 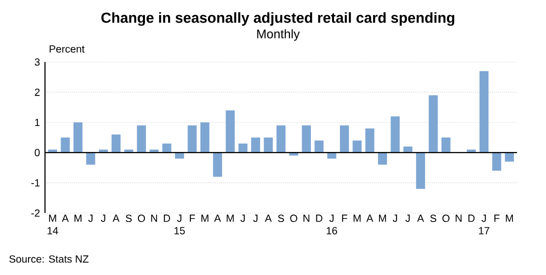 I want to click on source-note: Source: Stats NZ, so click(x=49, y=259).